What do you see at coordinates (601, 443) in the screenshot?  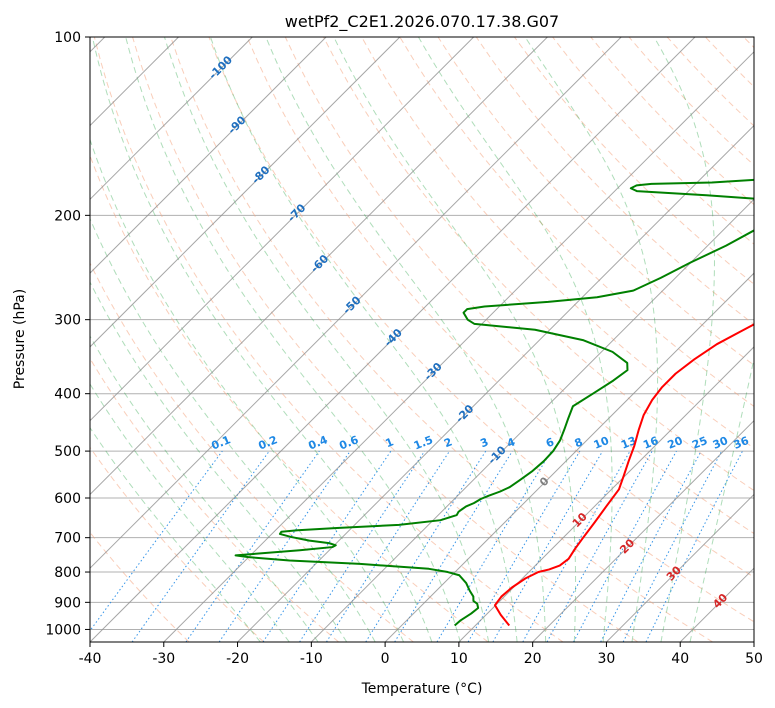 I see `mixing-ratio-label: 10` at bounding box center [601, 443].